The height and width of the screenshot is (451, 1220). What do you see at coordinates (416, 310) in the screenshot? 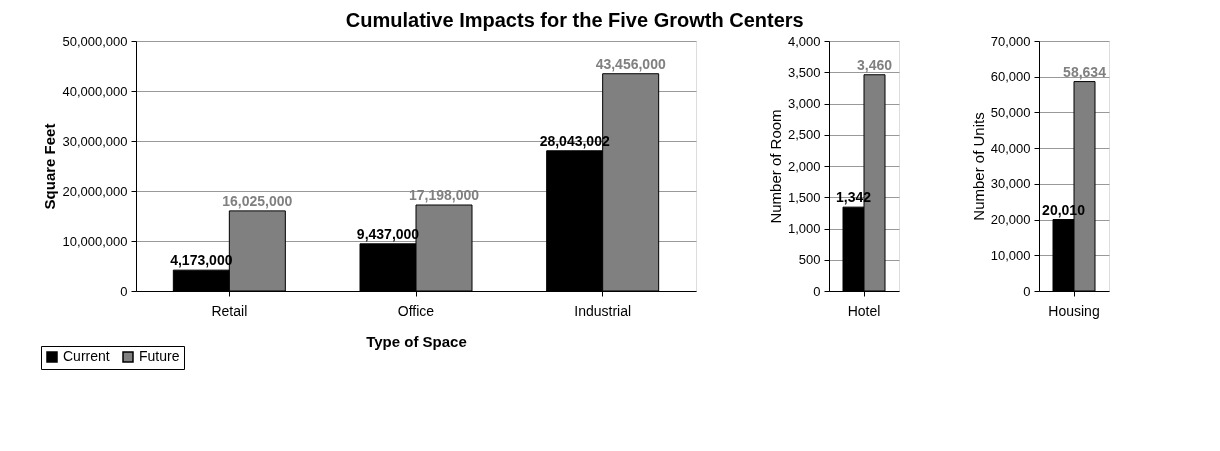
I see `x-tick-label: Office` at bounding box center [416, 310].